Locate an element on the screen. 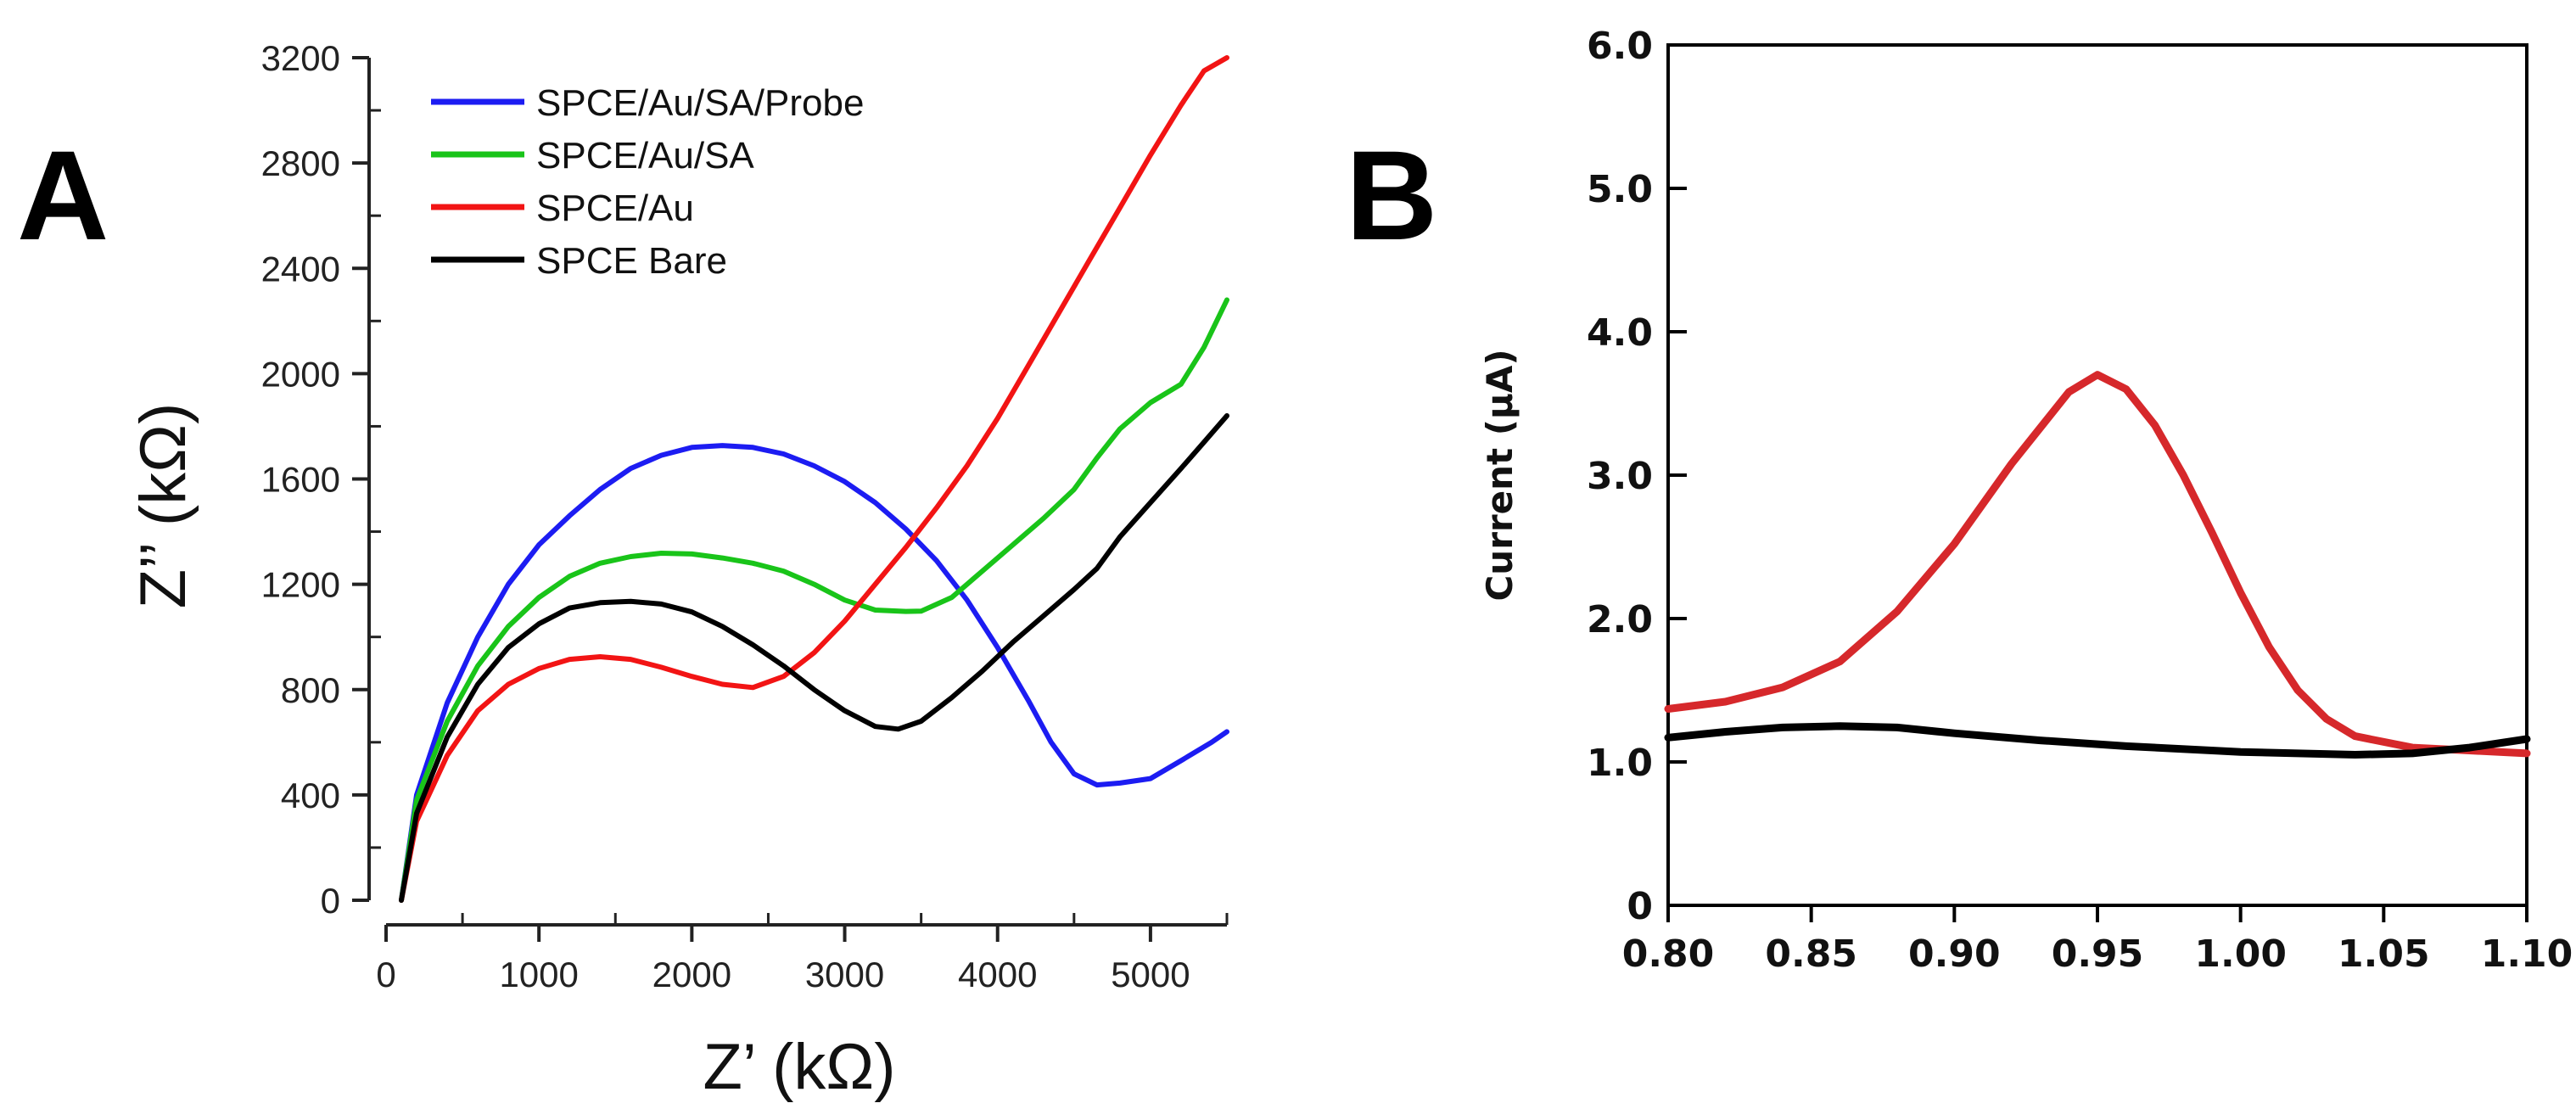 Image resolution: width=2576 pixels, height=1120 pixels. panel-a-x-tick-label: 1000 is located at coordinates (538, 974).